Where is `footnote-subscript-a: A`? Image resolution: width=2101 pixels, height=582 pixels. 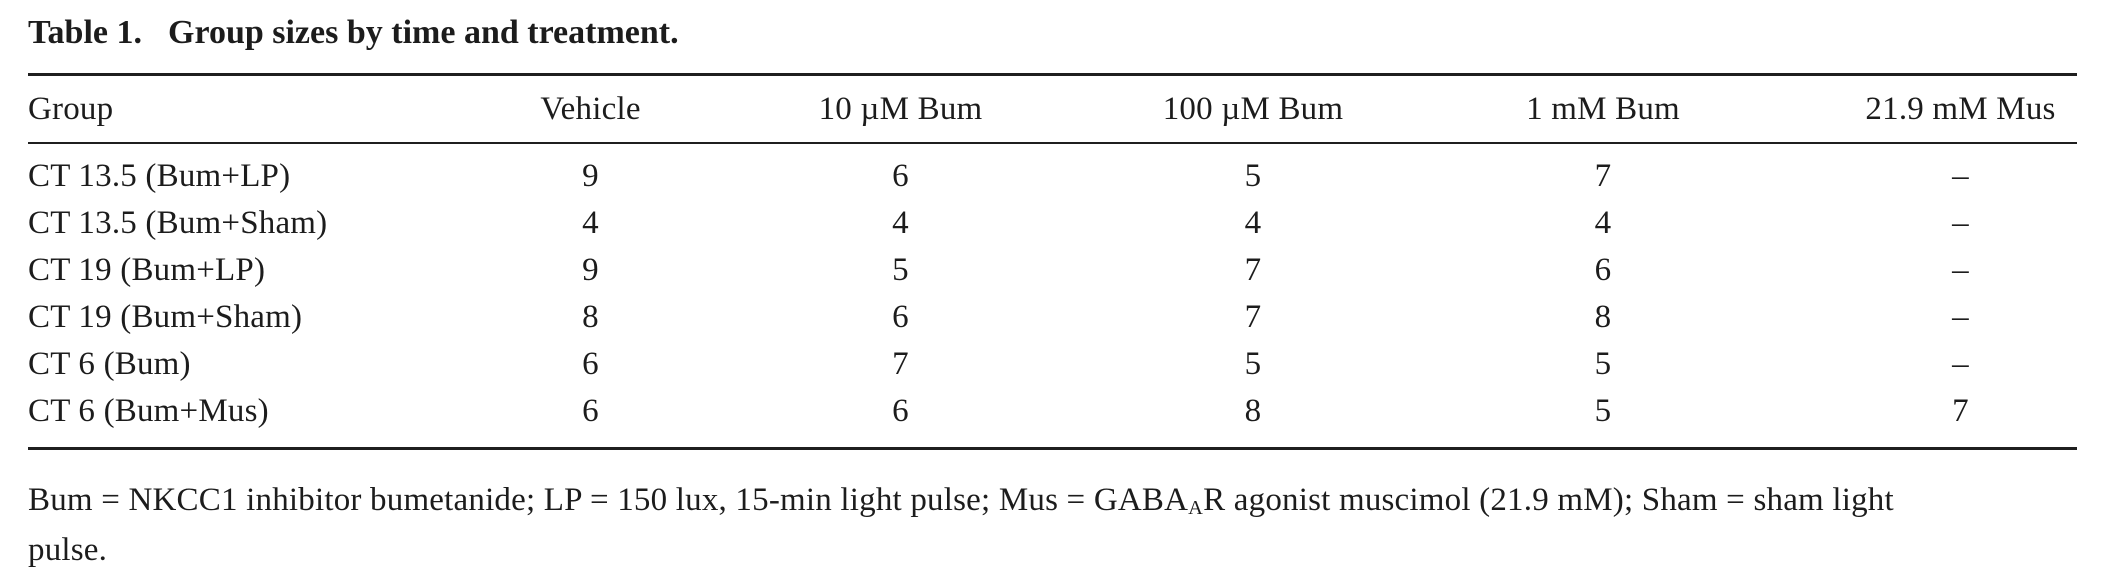
footnote-subscript-a: A is located at coordinates (1196, 507).